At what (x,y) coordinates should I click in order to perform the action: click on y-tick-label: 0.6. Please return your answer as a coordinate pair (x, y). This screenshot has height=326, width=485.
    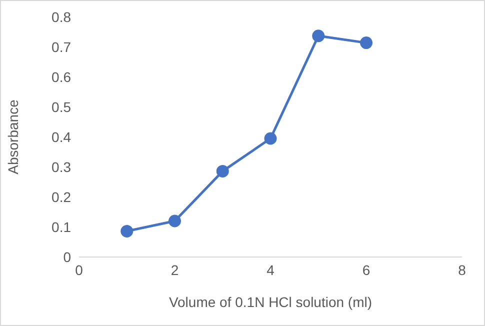
    Looking at the image, I should click on (62, 76).